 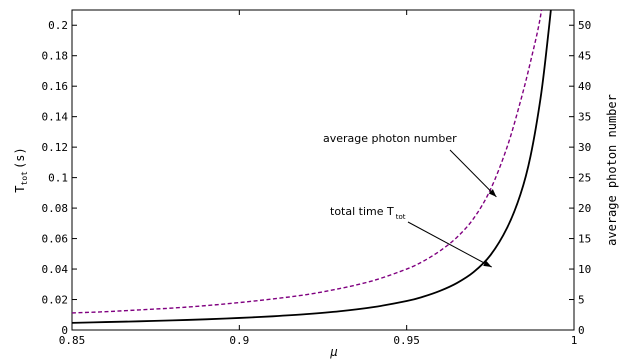 I want to click on y-axis-label: Ttot(s), so click(x=21, y=169).